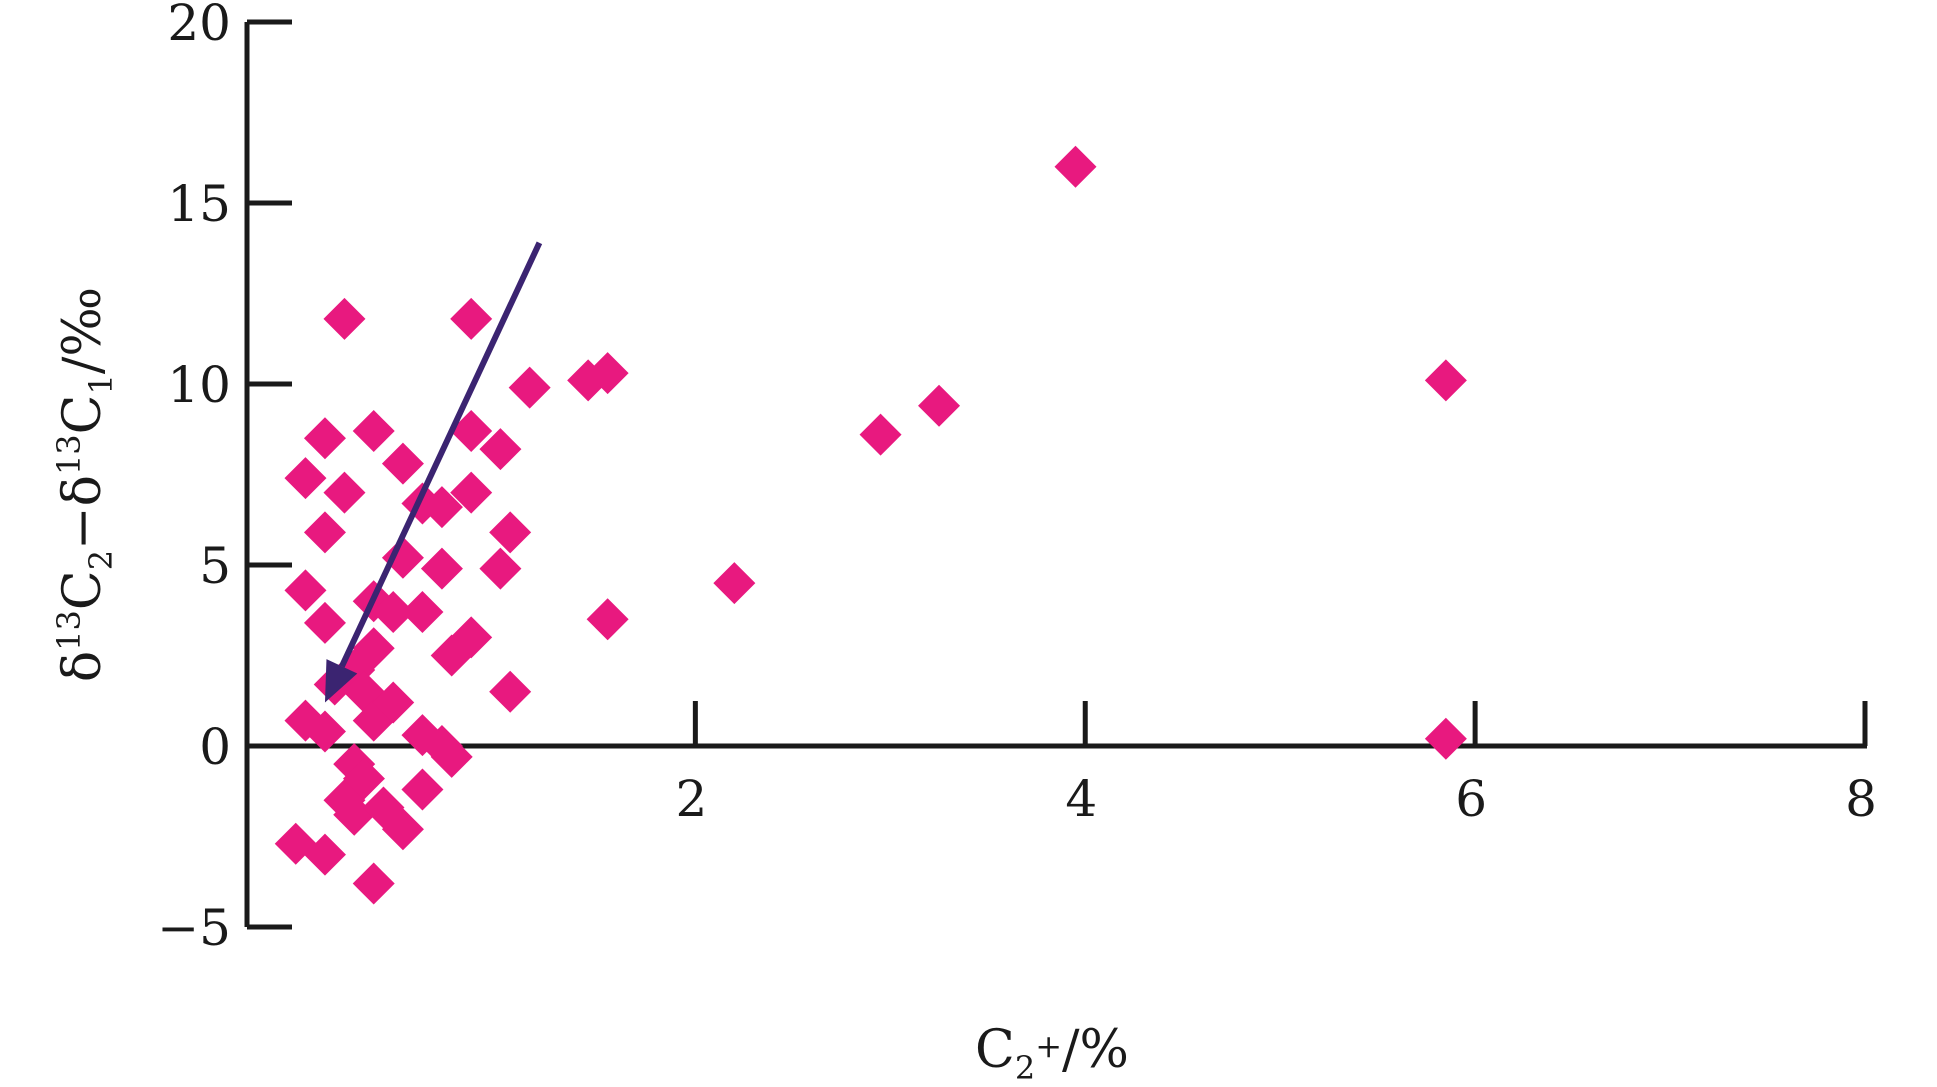 The image size is (1937, 1087). What do you see at coordinates (101, 560) in the screenshot?
I see `y-axis-title-part: 2` at bounding box center [101, 560].